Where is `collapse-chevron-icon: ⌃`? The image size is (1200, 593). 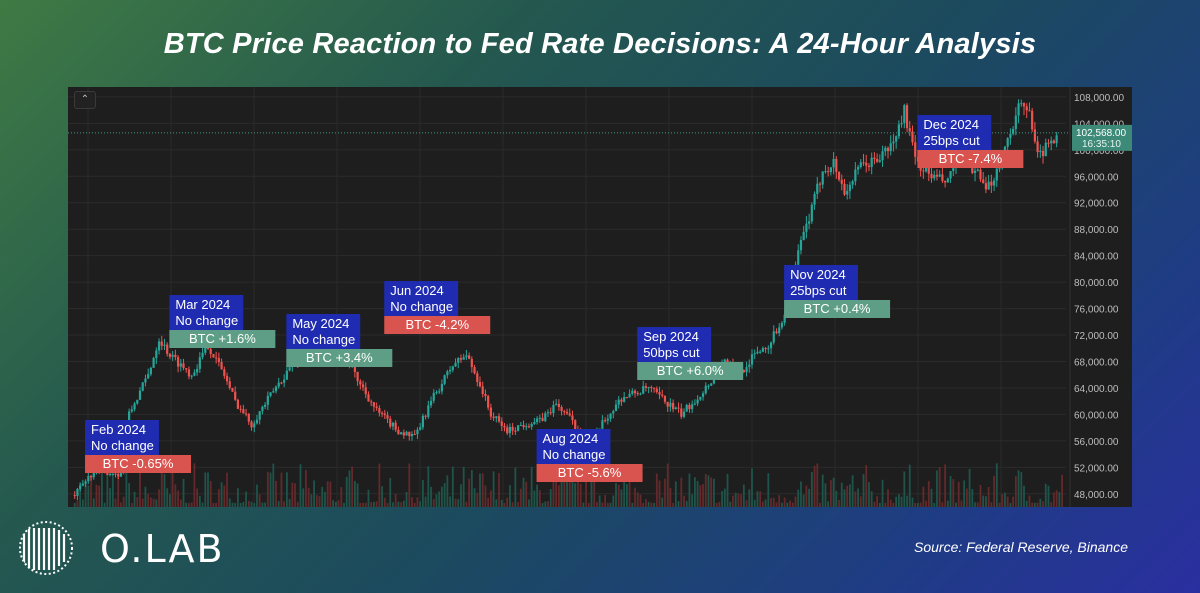 collapse-chevron-icon: ⌃ is located at coordinates (85, 100).